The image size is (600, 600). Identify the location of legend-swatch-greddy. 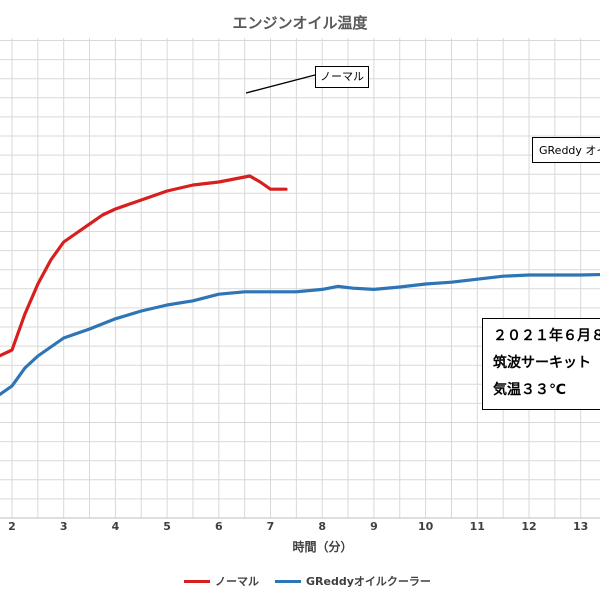
(288, 581).